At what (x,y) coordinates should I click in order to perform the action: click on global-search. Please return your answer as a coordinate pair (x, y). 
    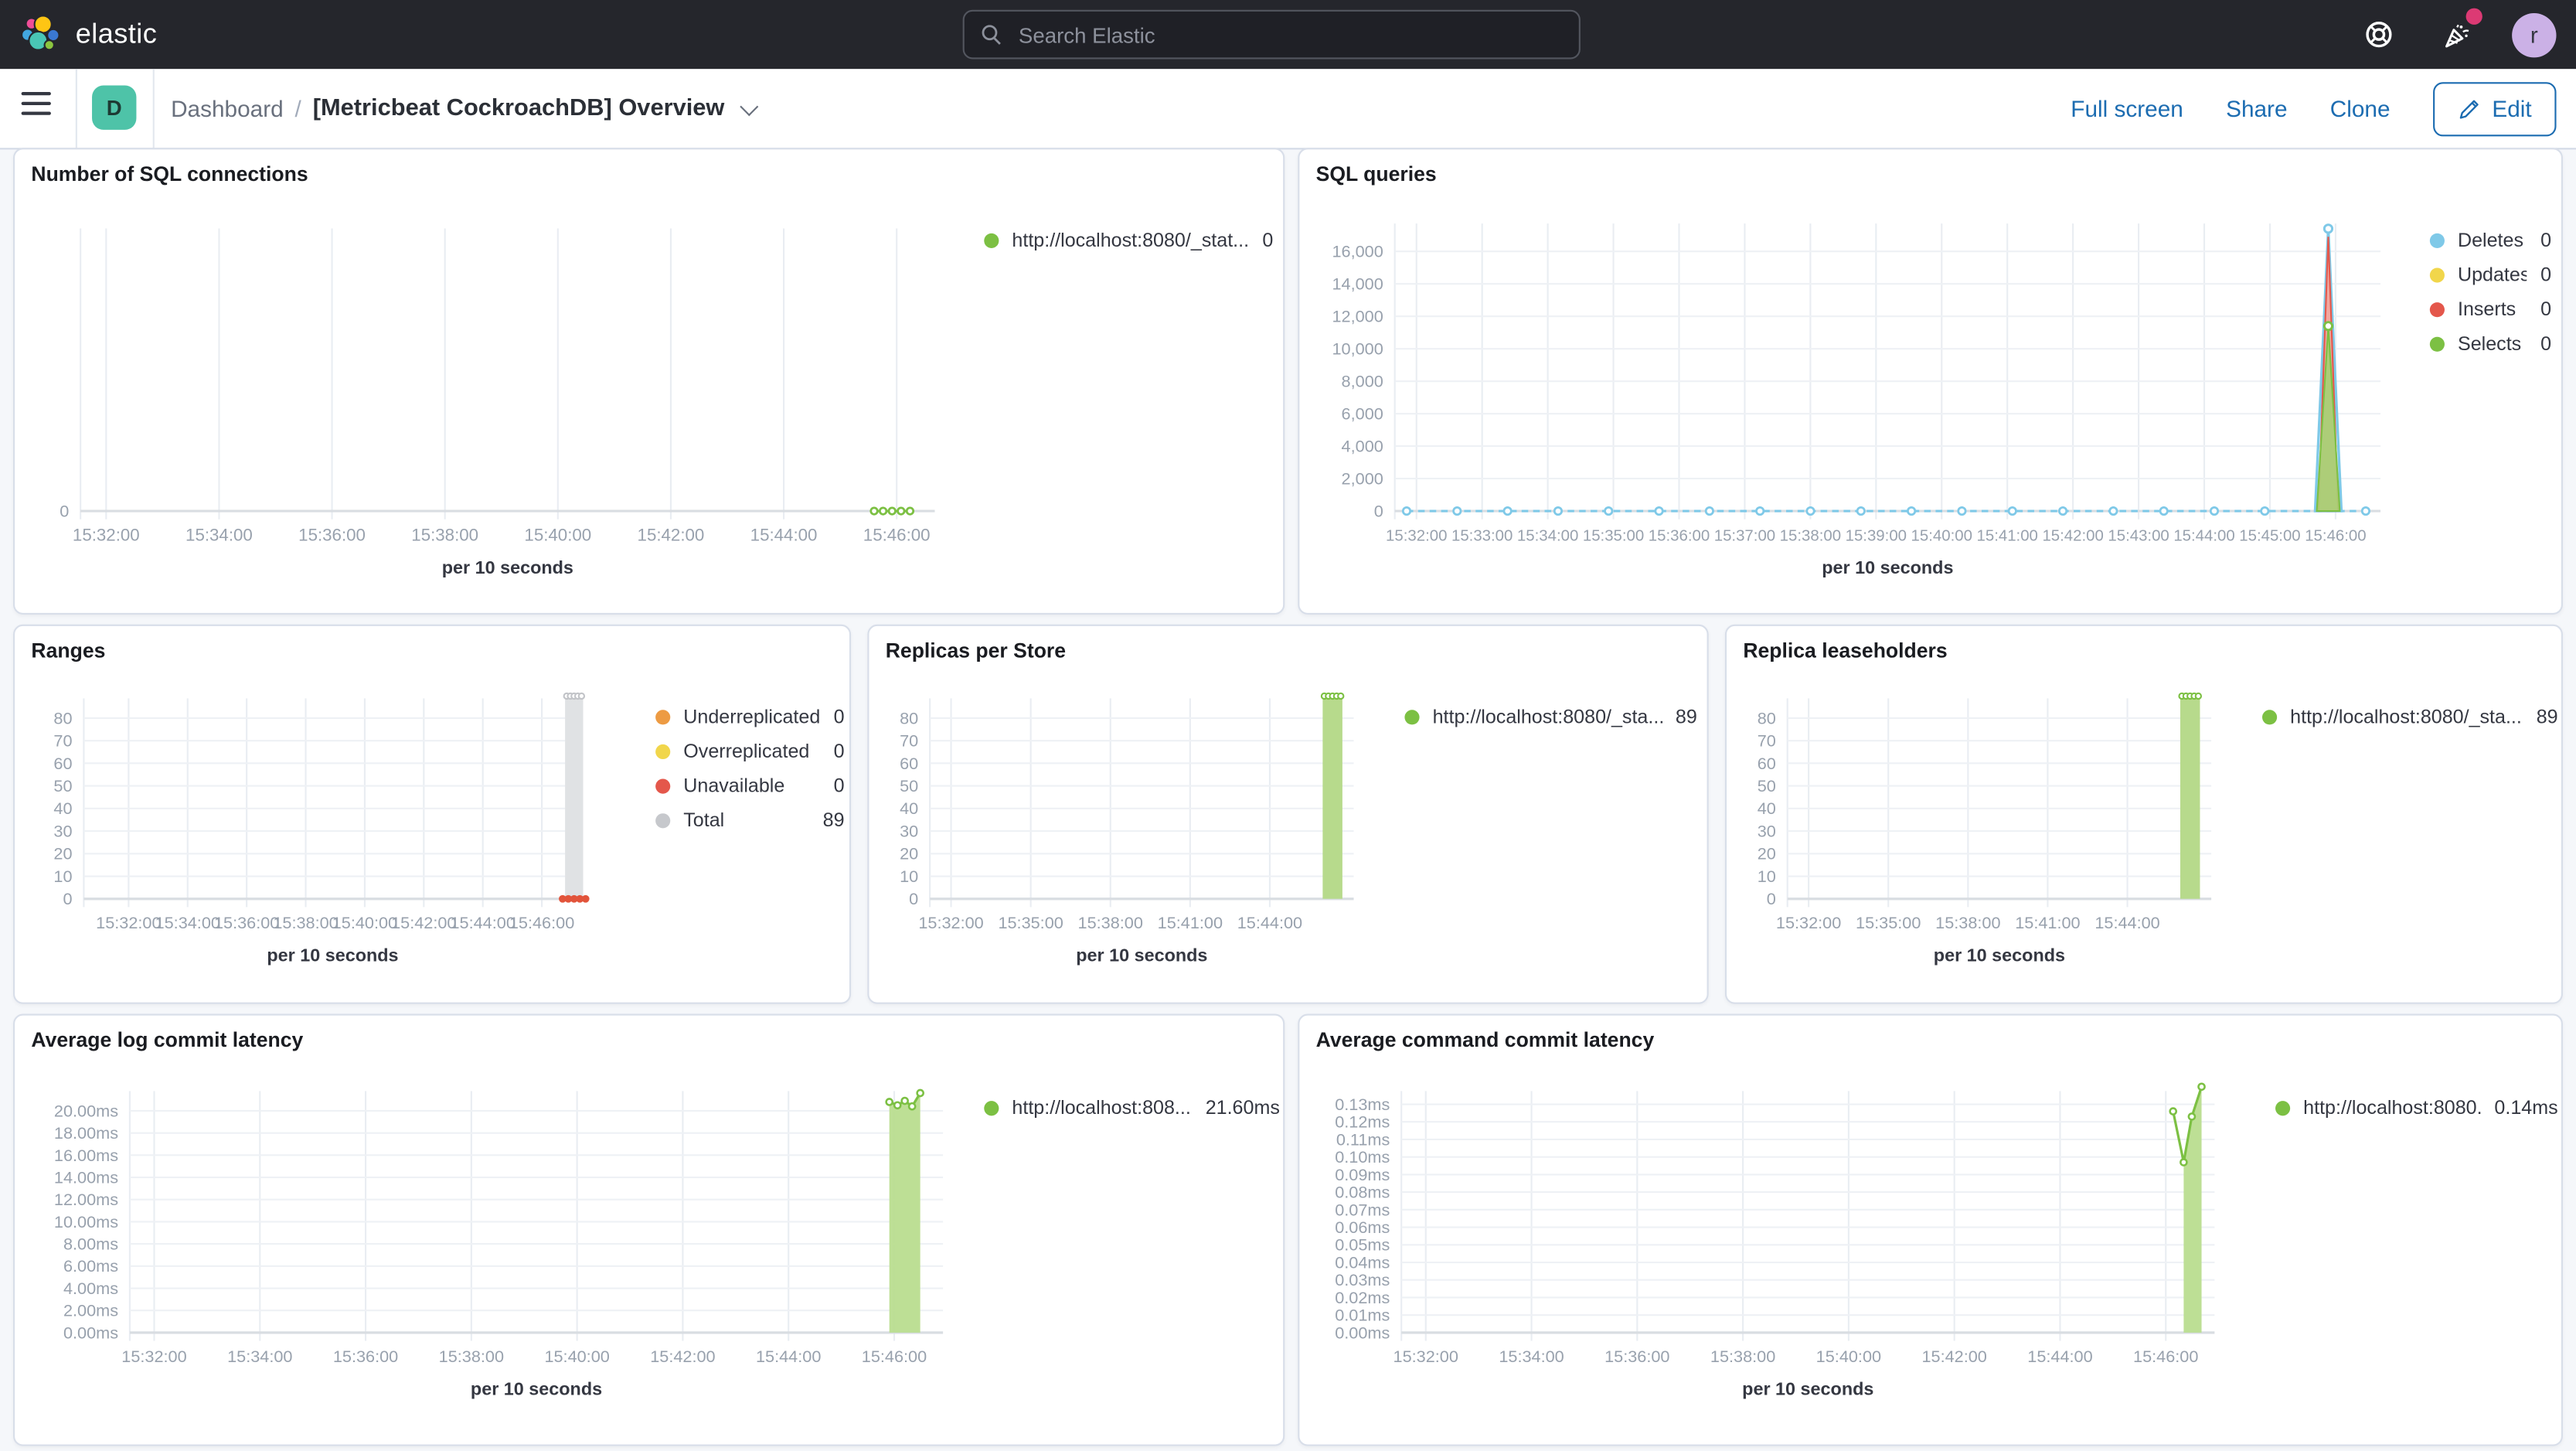
    Looking at the image, I should click on (1271, 34).